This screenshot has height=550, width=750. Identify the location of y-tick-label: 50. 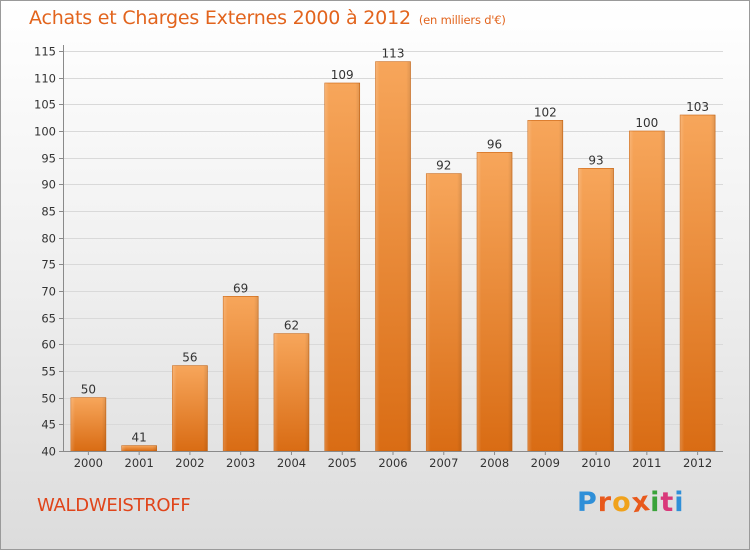
(48, 399).